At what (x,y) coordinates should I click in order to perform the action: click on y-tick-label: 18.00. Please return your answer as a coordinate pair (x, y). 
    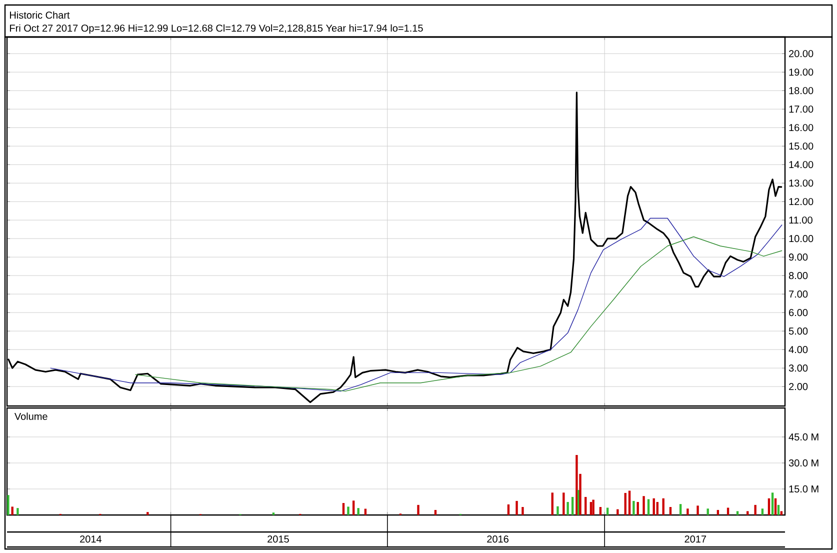
    Looking at the image, I should click on (801, 90).